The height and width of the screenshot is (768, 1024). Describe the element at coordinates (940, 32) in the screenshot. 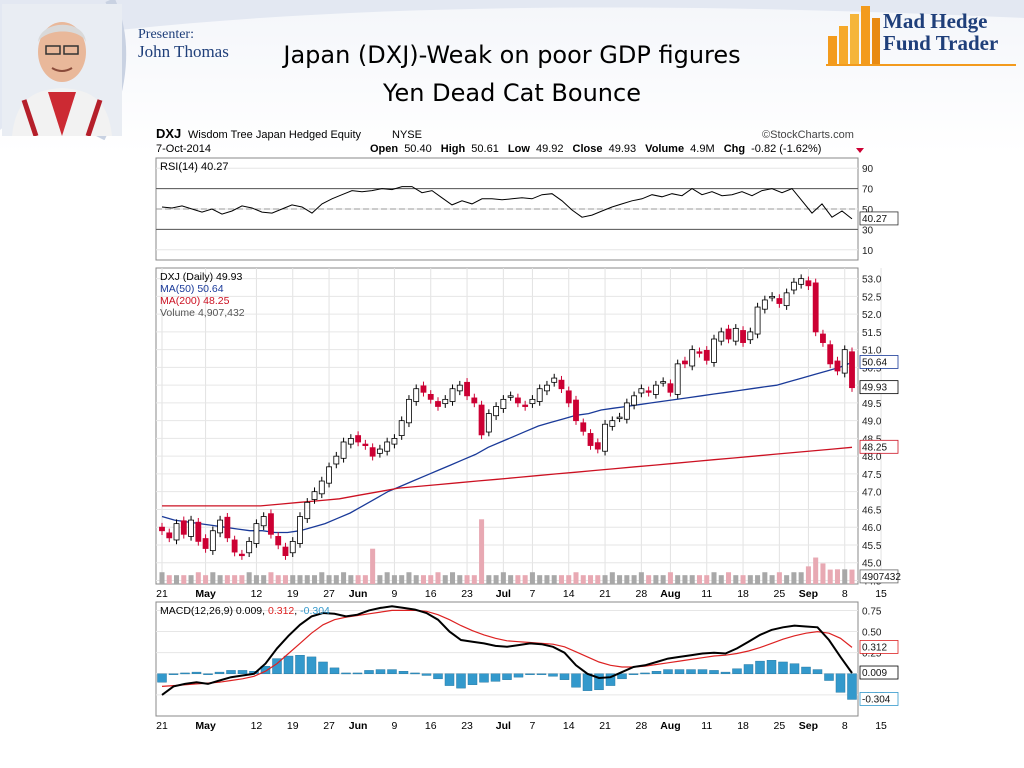

I see `logo-text: Mad Hedge Fund Trader` at that location.